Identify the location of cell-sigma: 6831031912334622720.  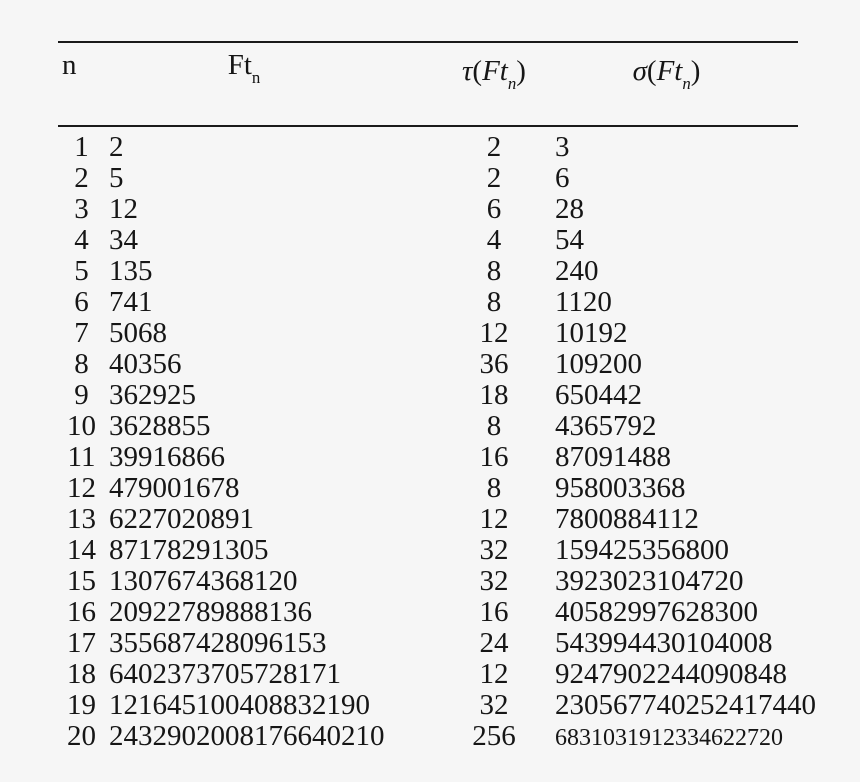
(669, 738).